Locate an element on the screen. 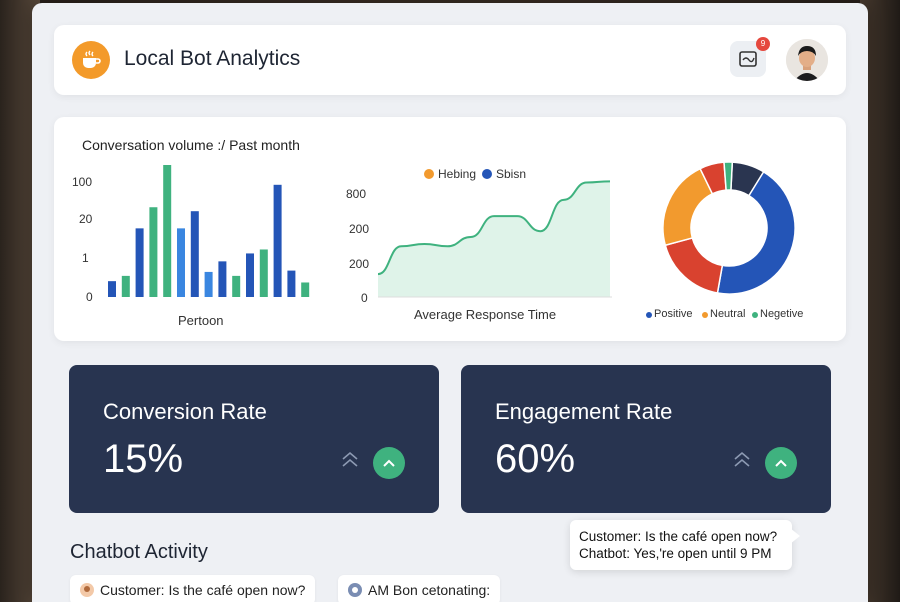 Image resolution: width=900 pixels, height=602 pixels. series-line is located at coordinates (494, 228).